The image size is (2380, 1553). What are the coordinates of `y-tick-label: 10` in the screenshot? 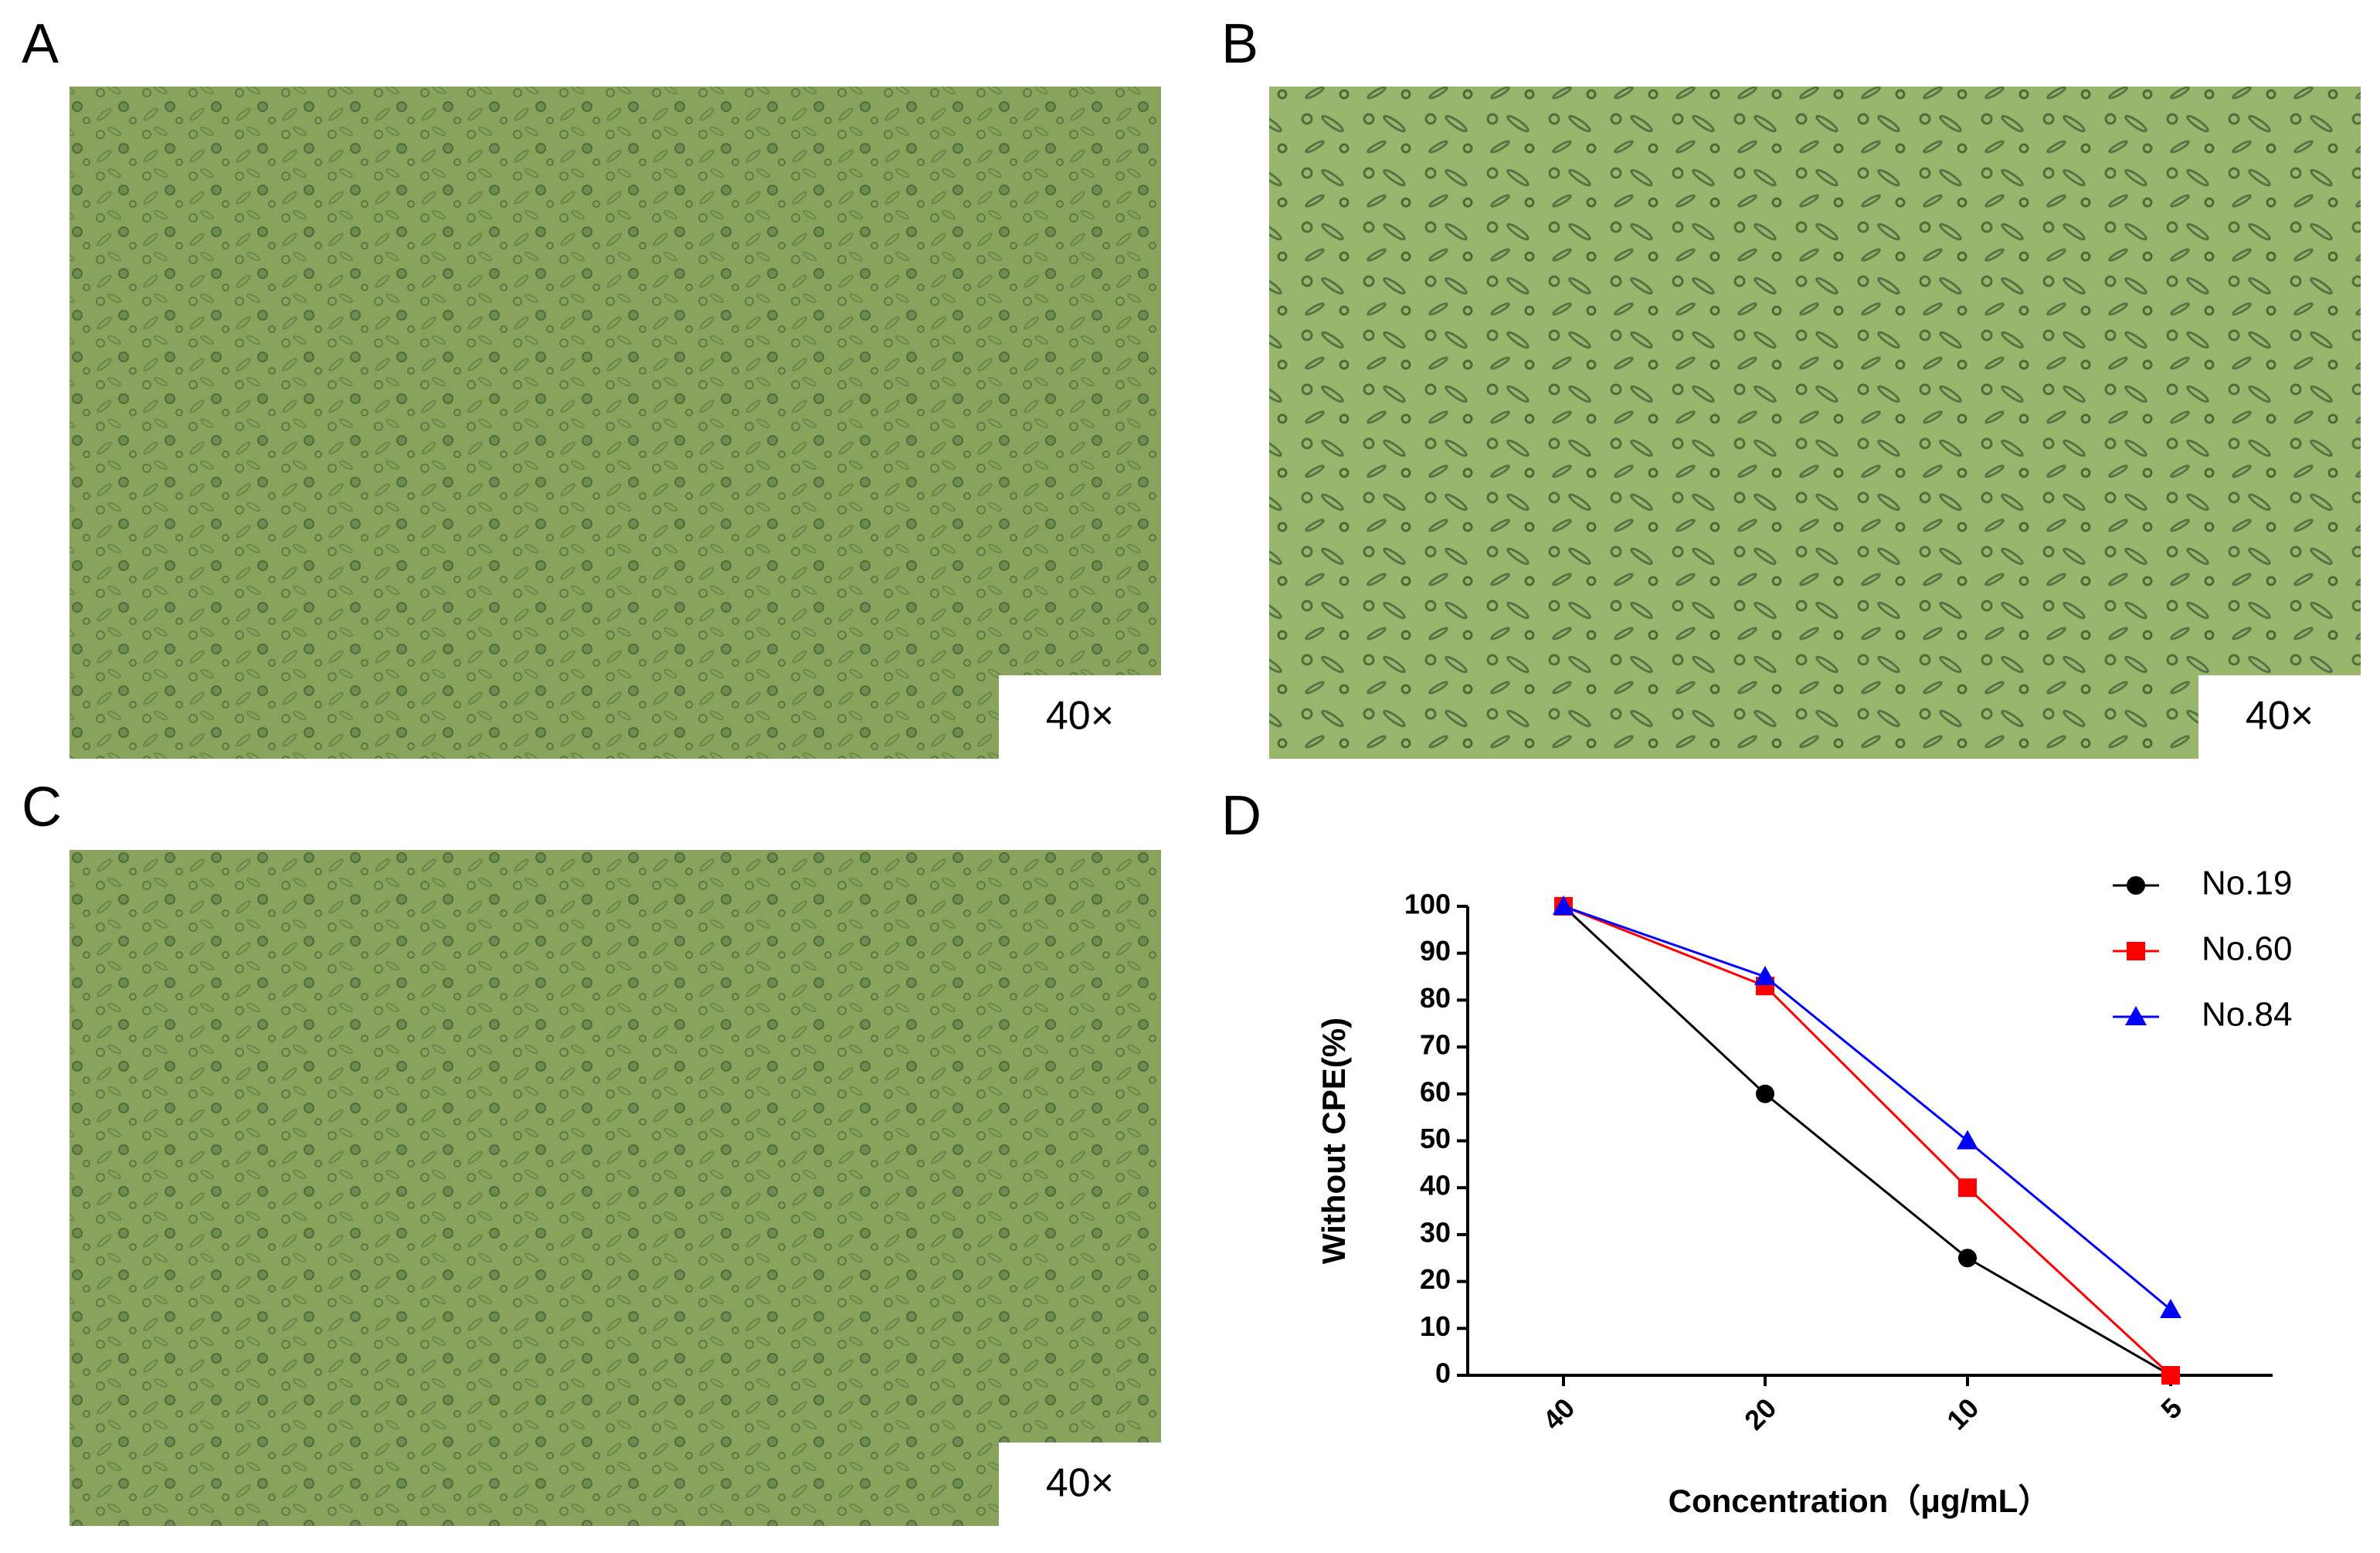 It's located at (1436, 1326).